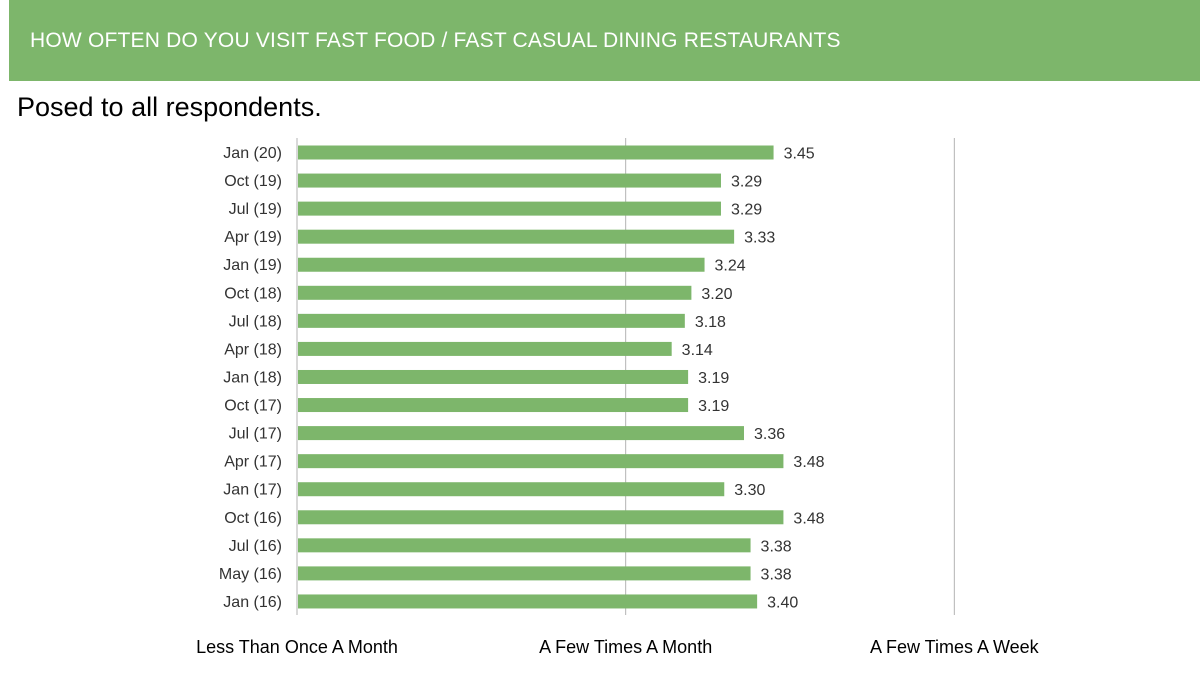 The image size is (1200, 689). I want to click on value-label-10: 3.36, so click(769, 434).